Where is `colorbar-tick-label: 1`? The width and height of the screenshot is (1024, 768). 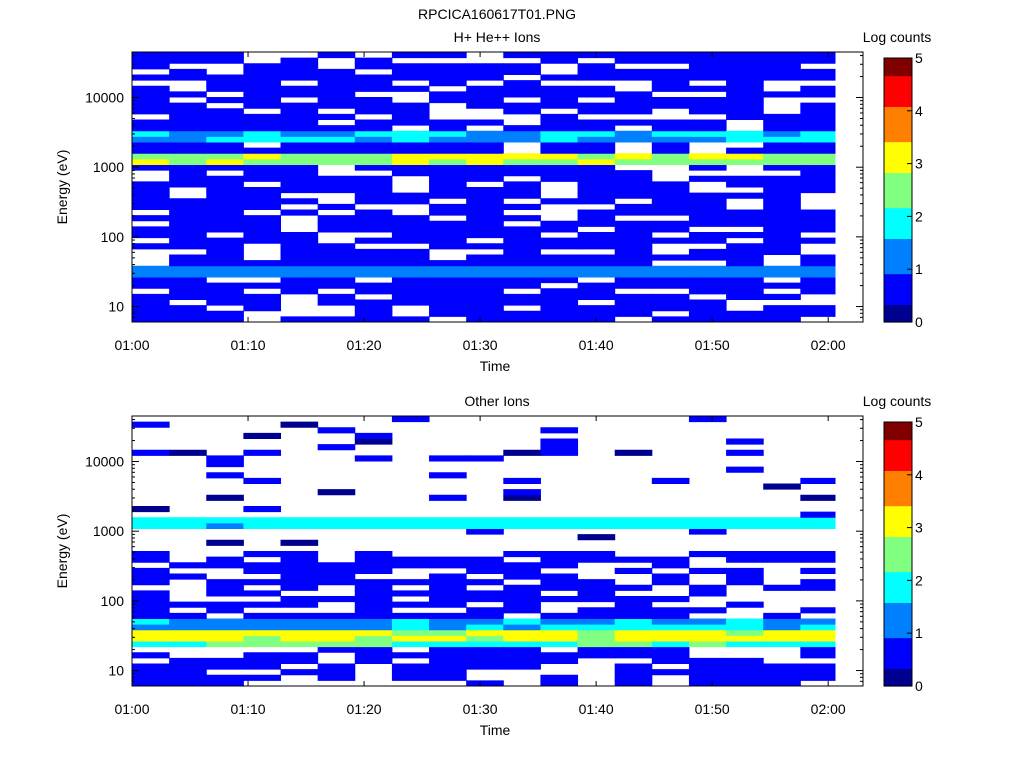 colorbar-tick-label: 1 is located at coordinates (919, 633).